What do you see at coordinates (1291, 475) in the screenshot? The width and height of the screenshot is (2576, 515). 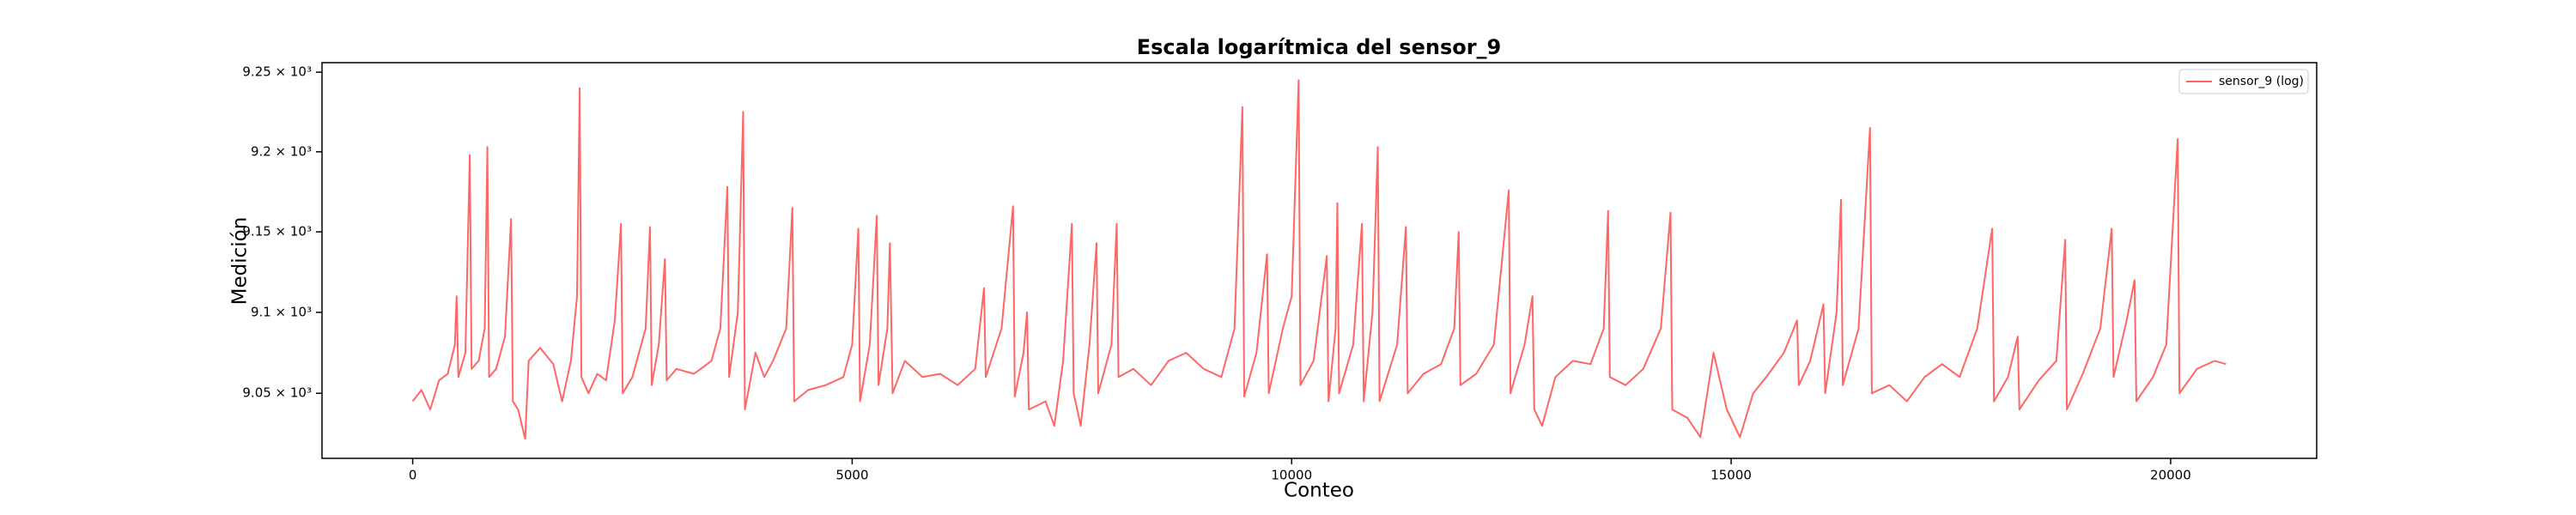 I see `x-tick-label: 10000` at bounding box center [1291, 475].